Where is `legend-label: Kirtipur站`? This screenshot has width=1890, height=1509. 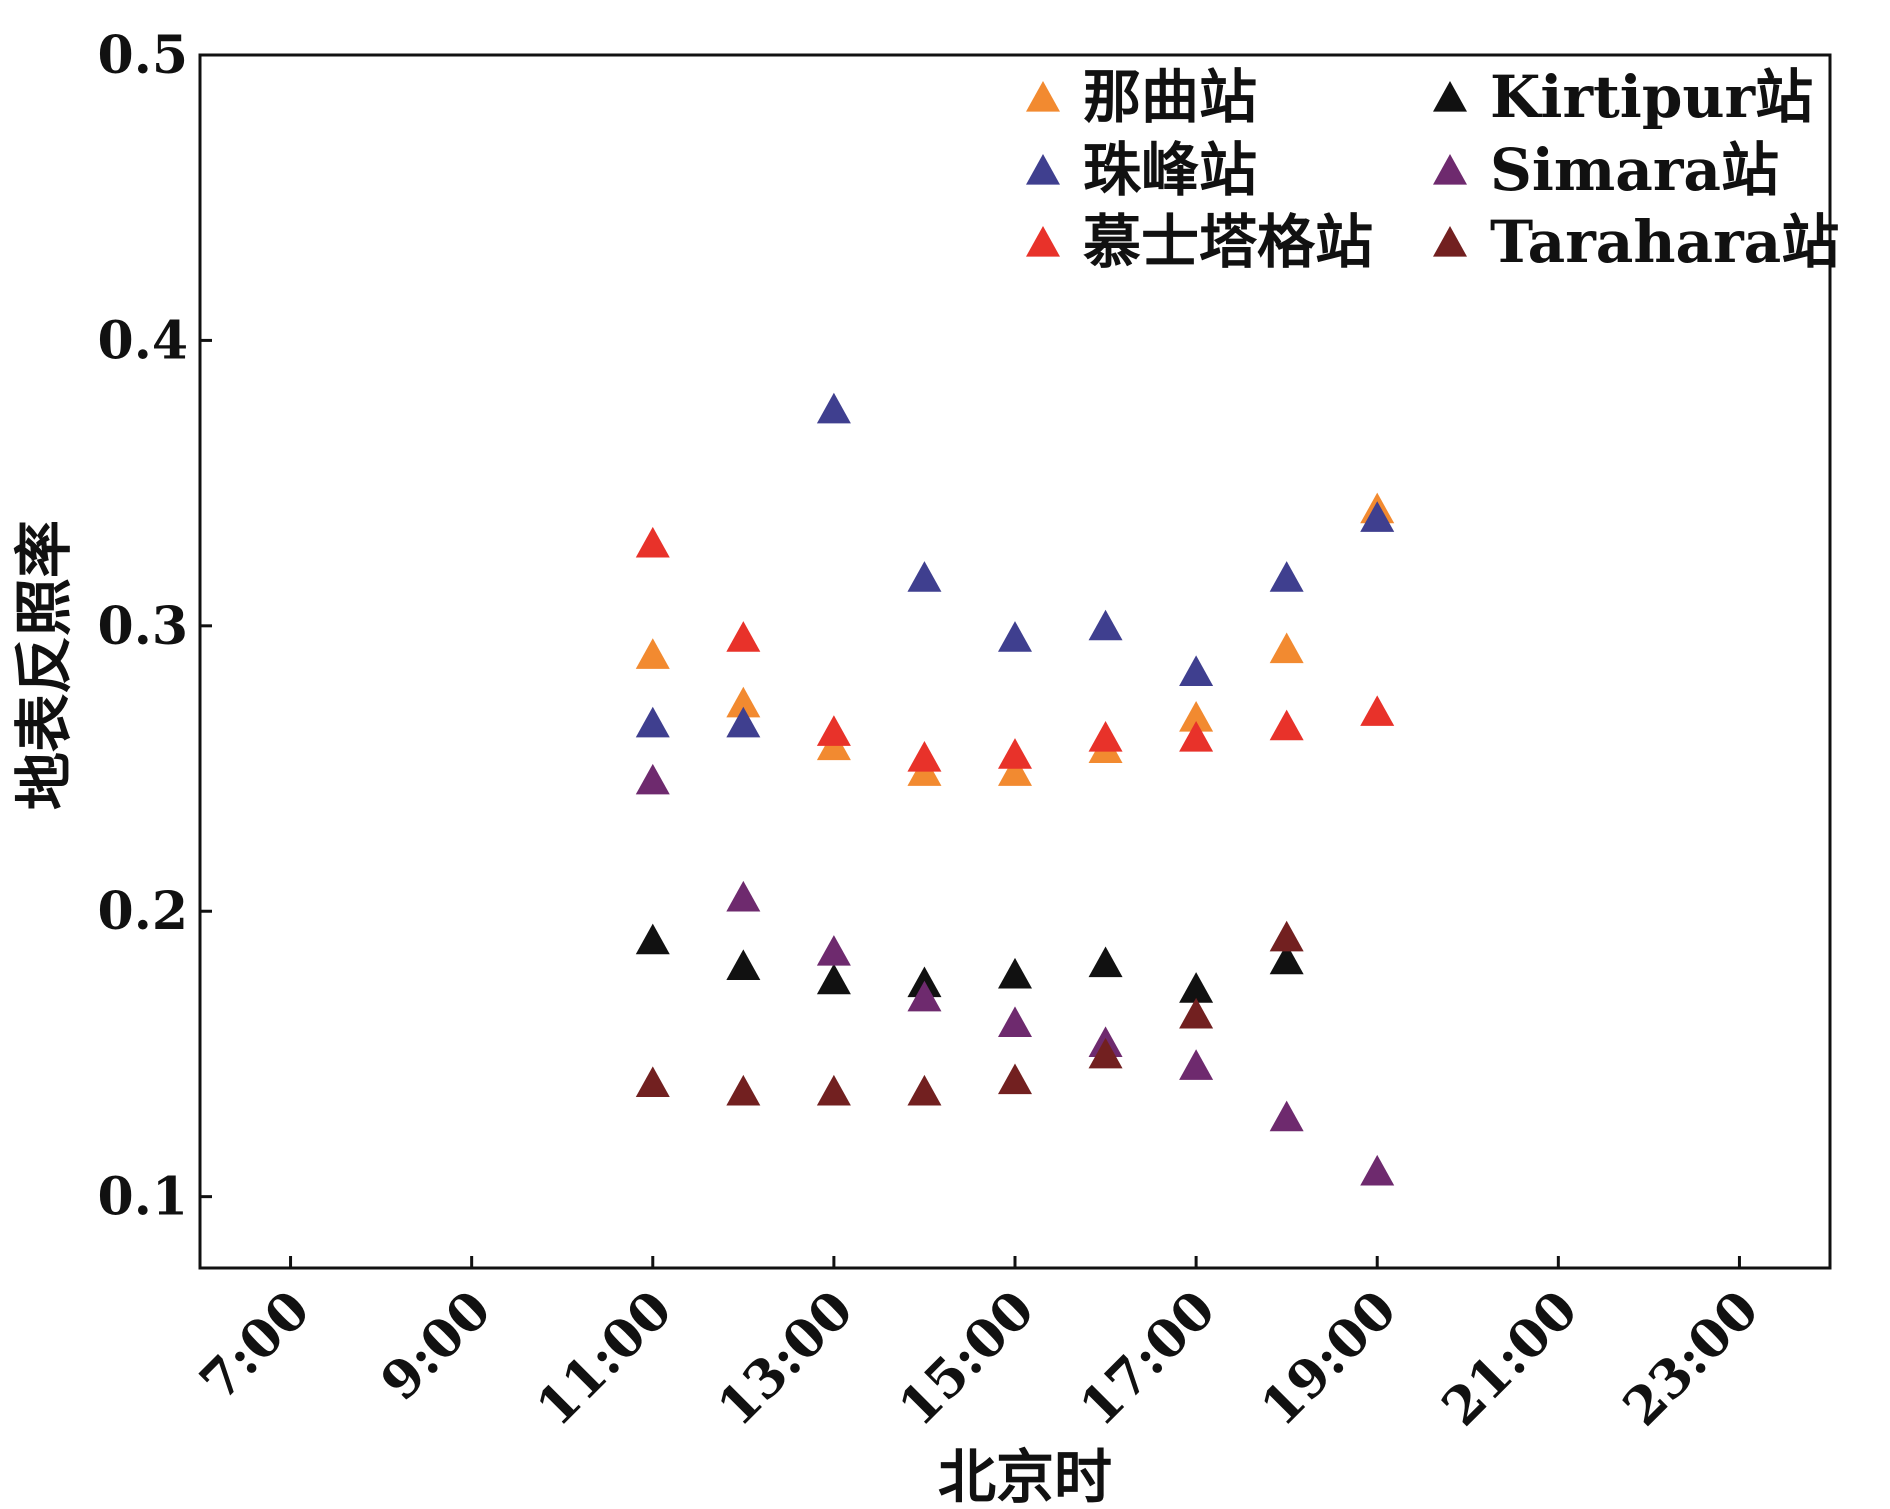 legend-label: Kirtipur站 is located at coordinates (1651, 97).